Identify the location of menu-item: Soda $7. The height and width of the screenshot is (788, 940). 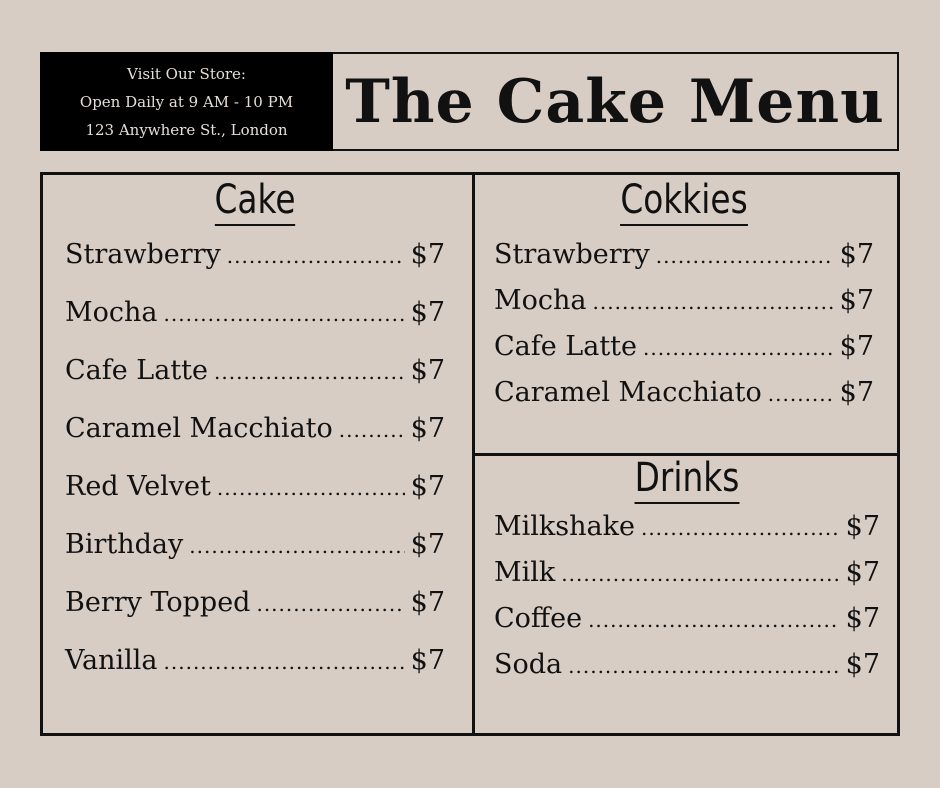
(687, 672).